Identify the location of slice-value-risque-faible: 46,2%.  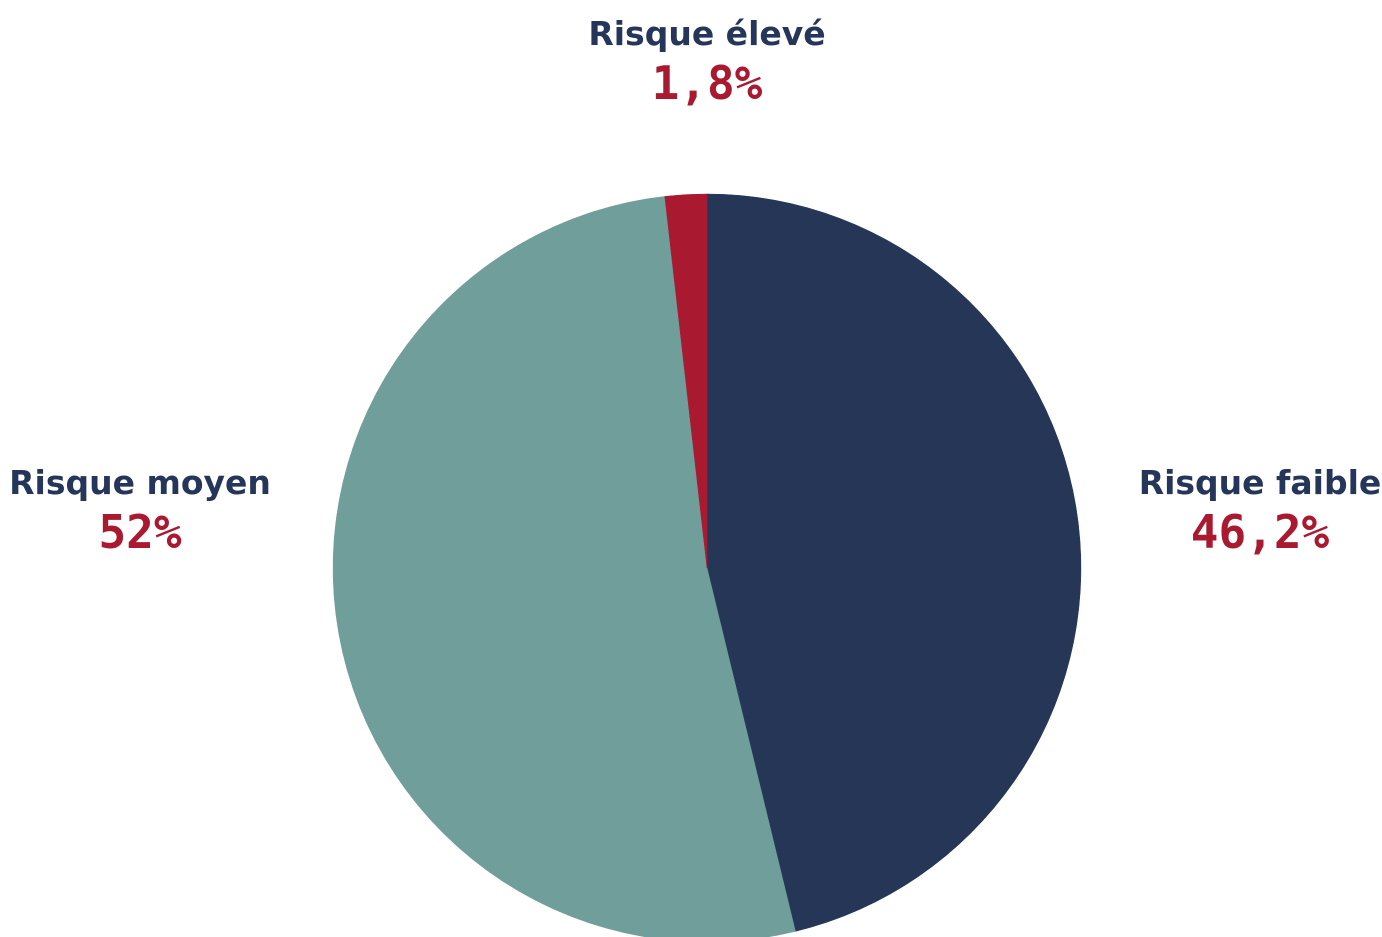
(1260, 532).